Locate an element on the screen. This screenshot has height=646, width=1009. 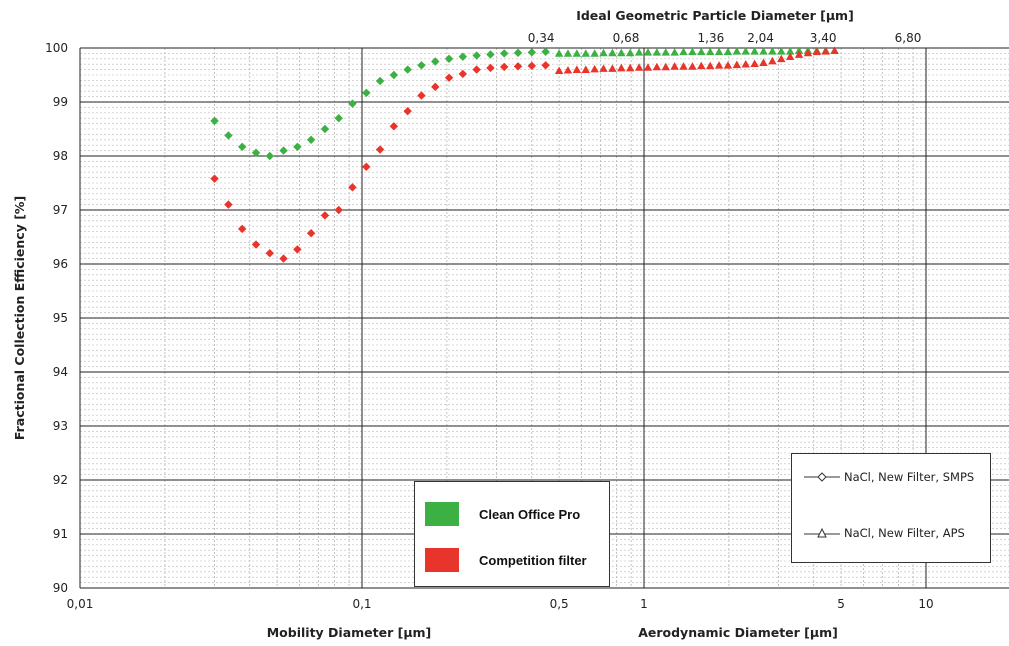
x-axis-title-aerodynamic: Aerodynamic Diameter [µm] is located at coordinates (738, 632).